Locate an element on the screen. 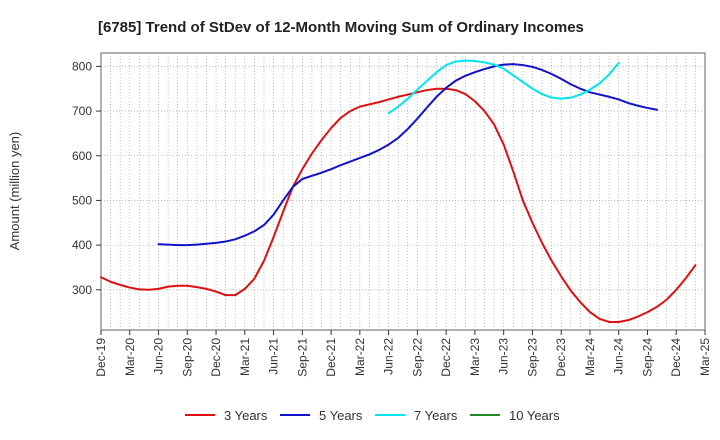 The height and width of the screenshot is (440, 720). x-tick-label: Mar-25 is located at coordinates (705, 357).